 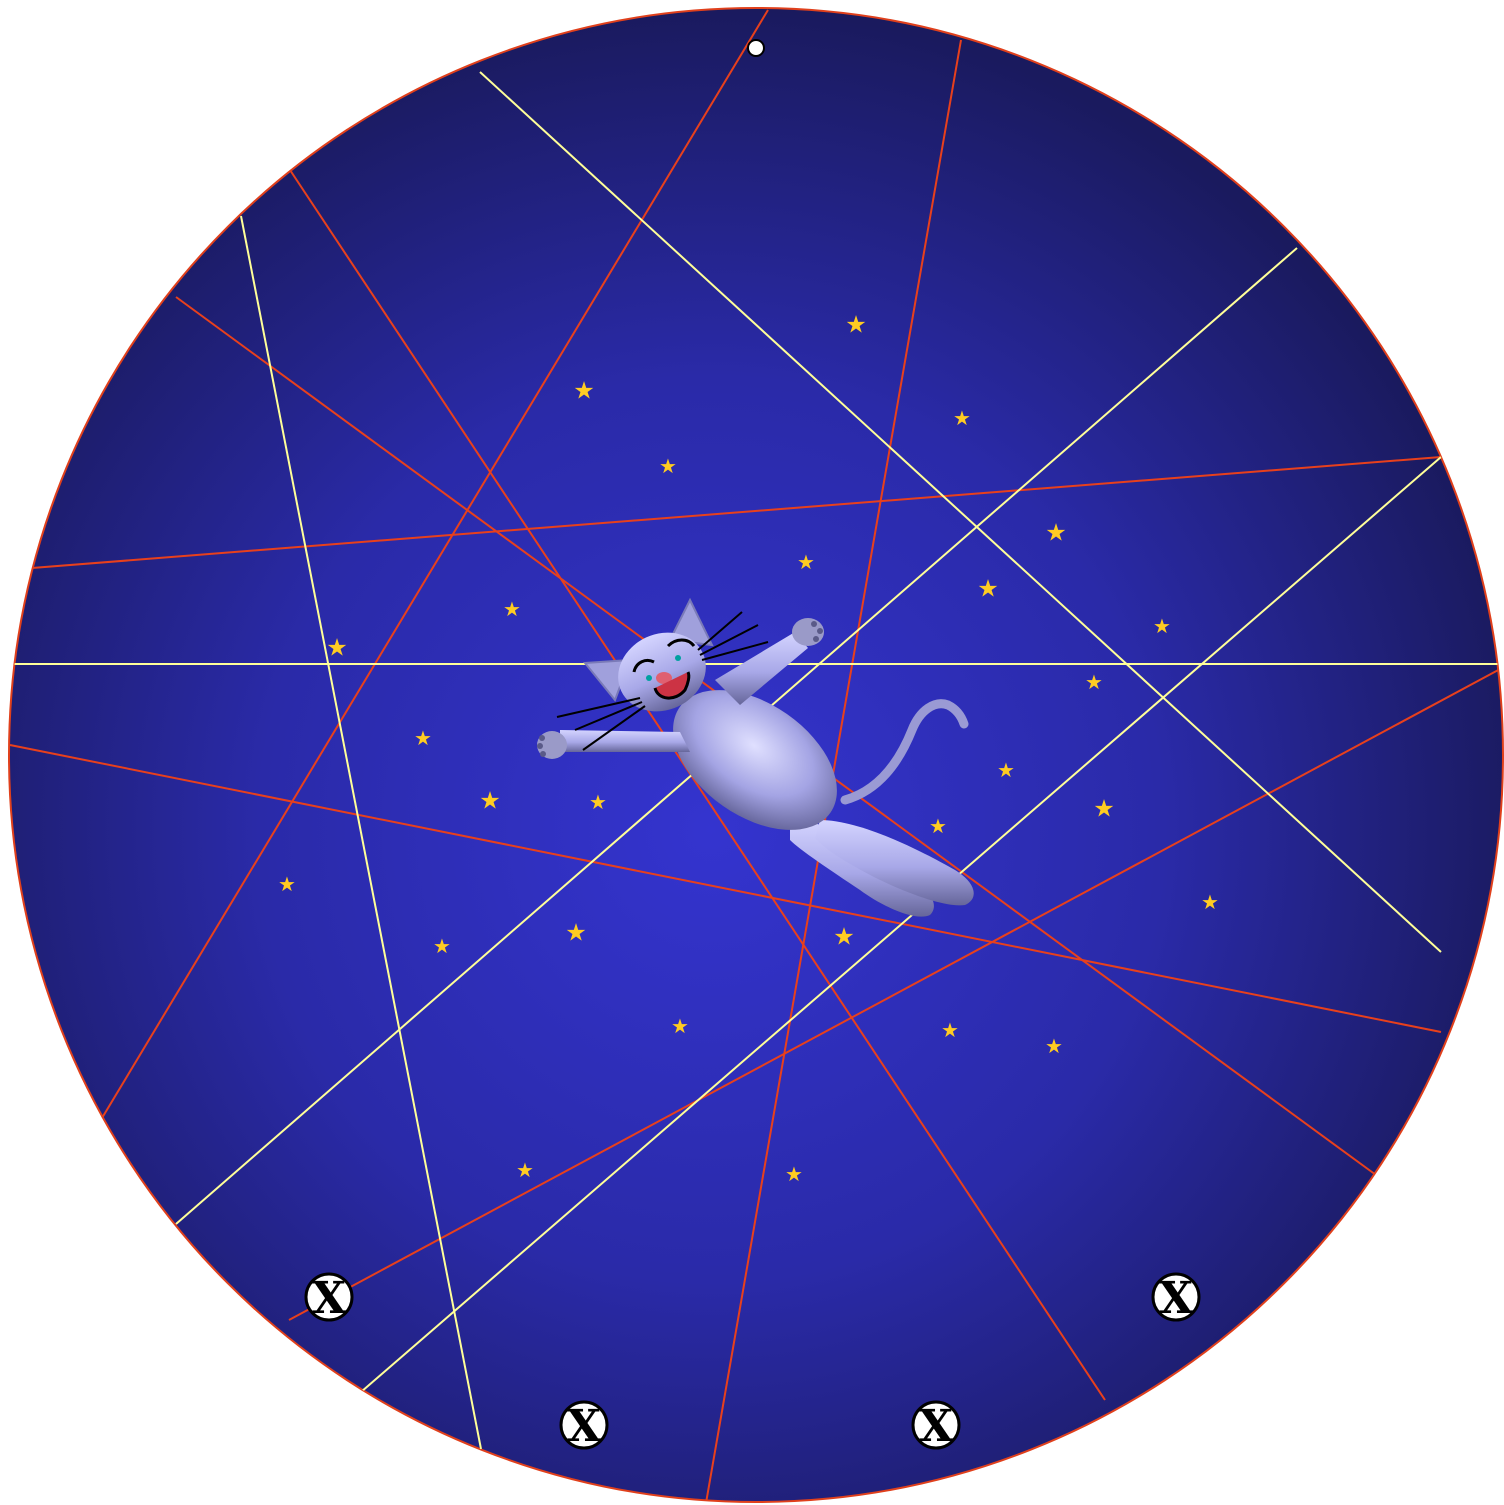 I want to click on marker-right: X, so click(x=1176, y=1298).